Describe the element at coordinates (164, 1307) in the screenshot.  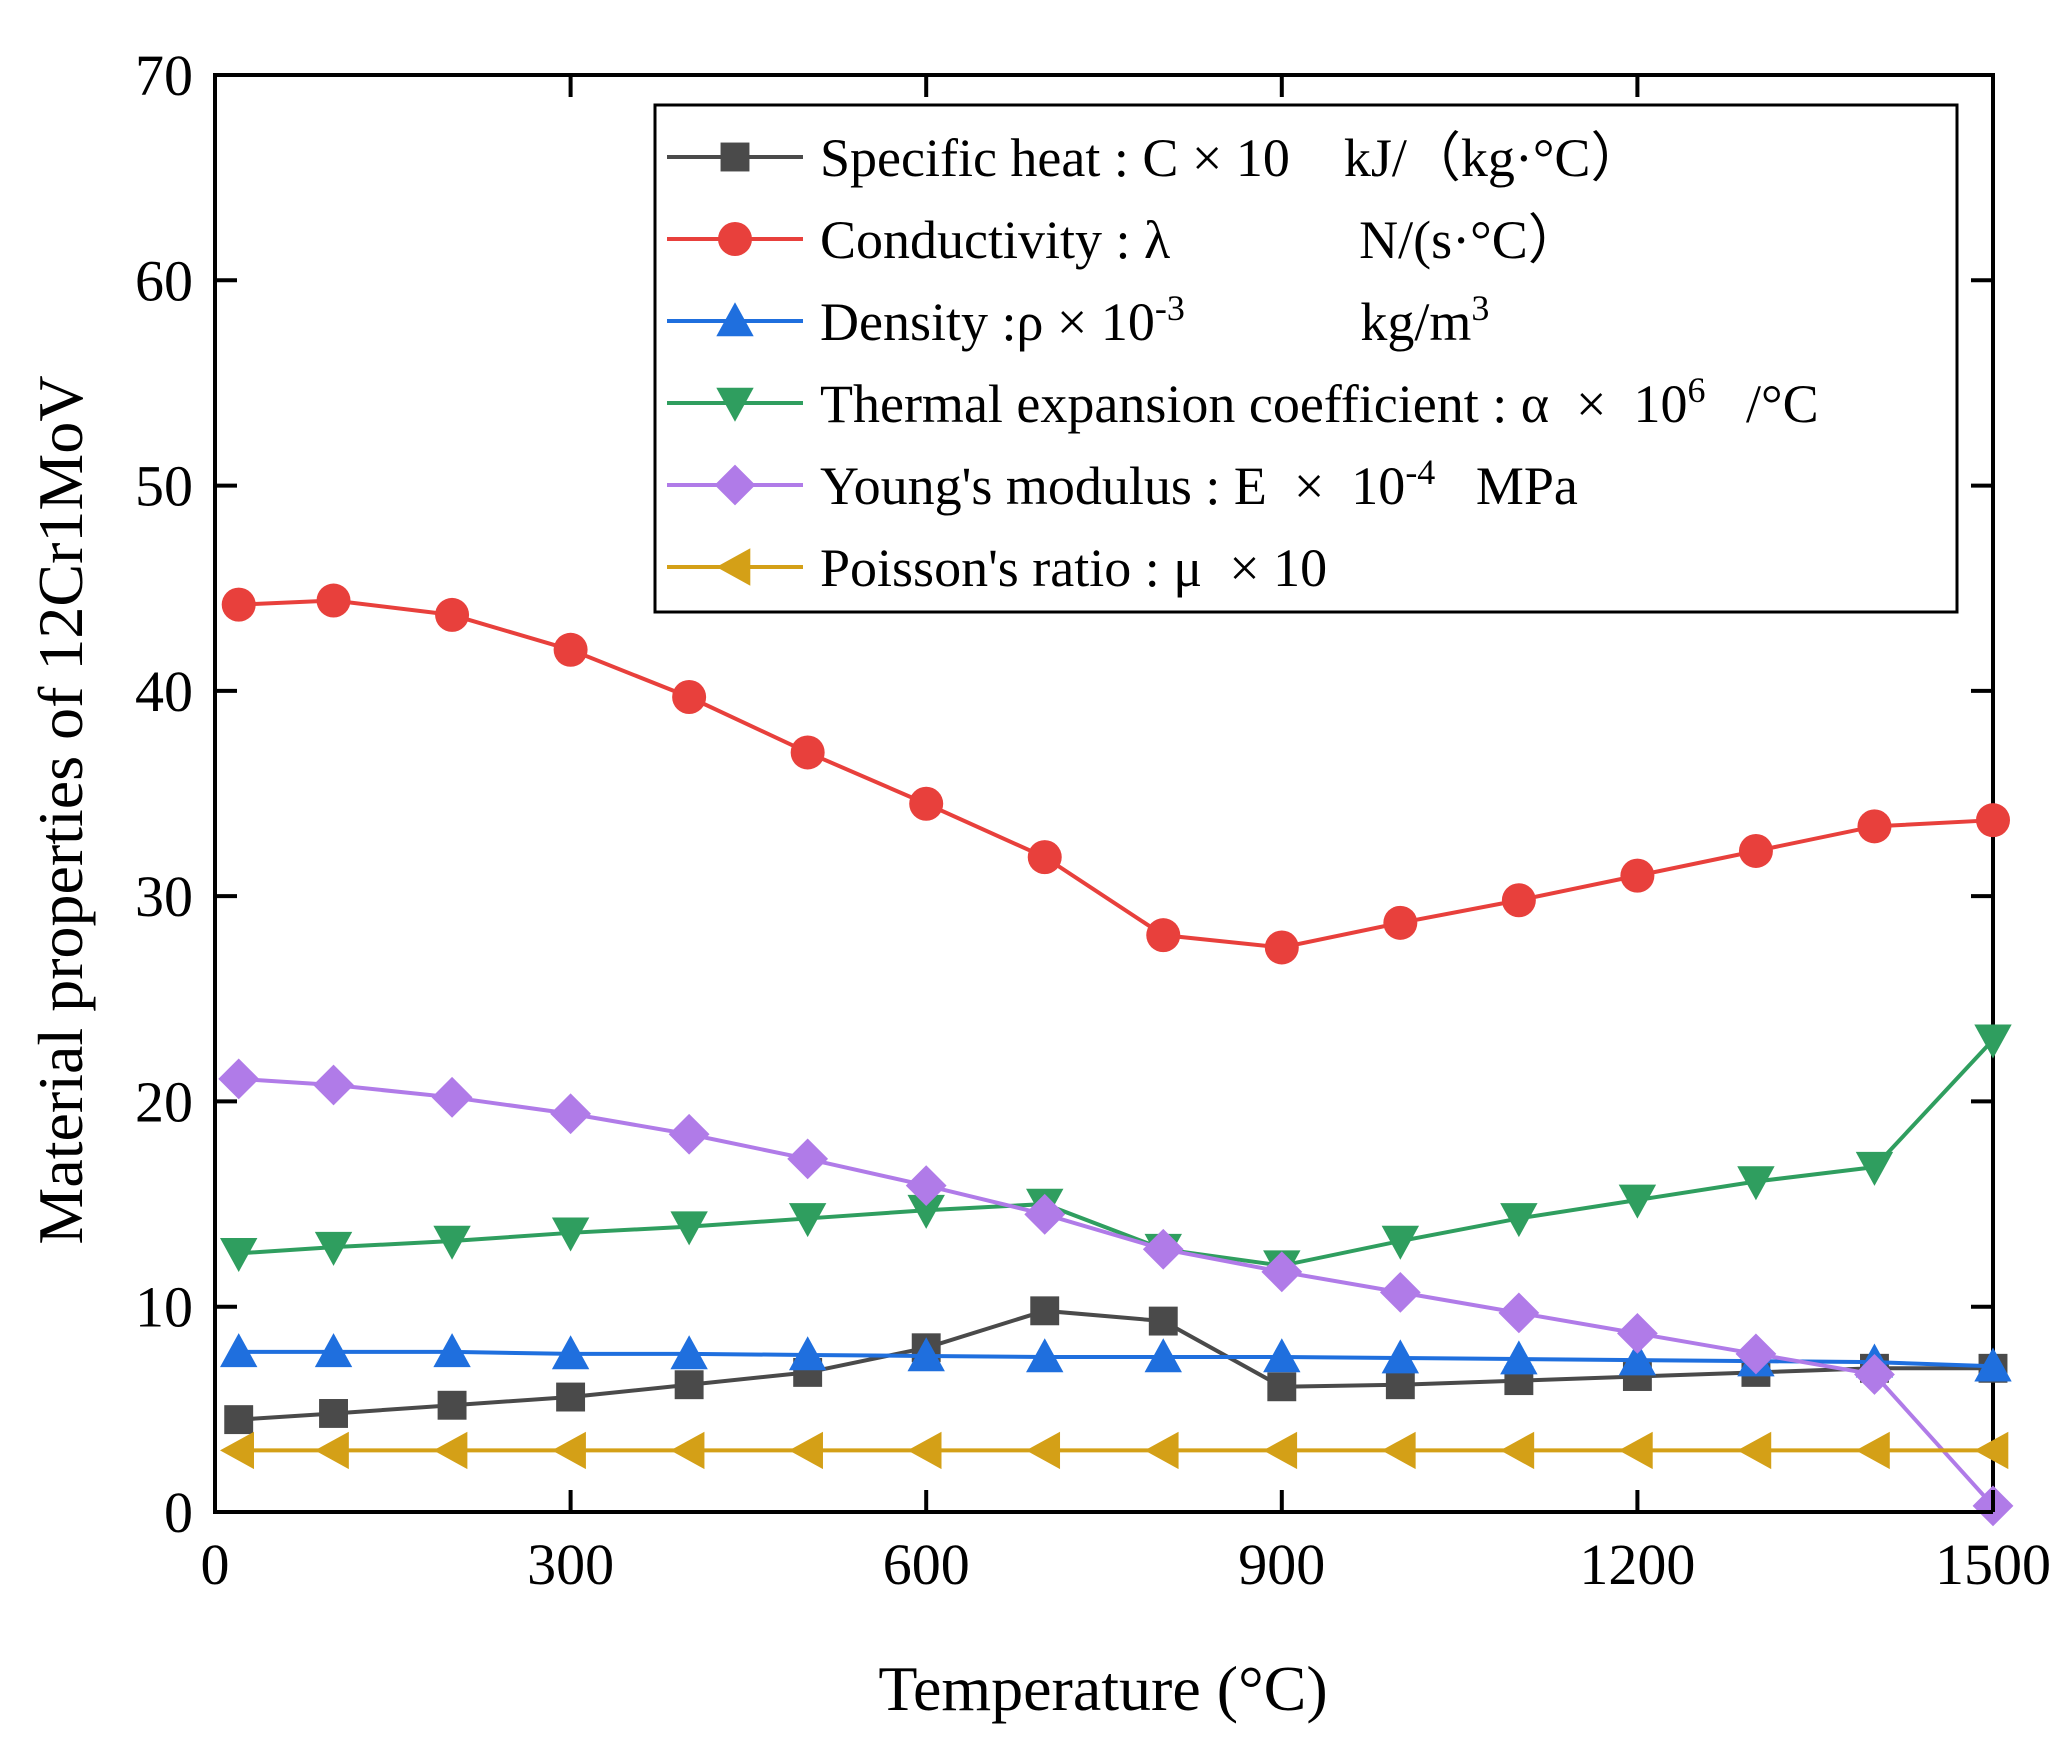
I see `y-tick-label: 10` at that location.